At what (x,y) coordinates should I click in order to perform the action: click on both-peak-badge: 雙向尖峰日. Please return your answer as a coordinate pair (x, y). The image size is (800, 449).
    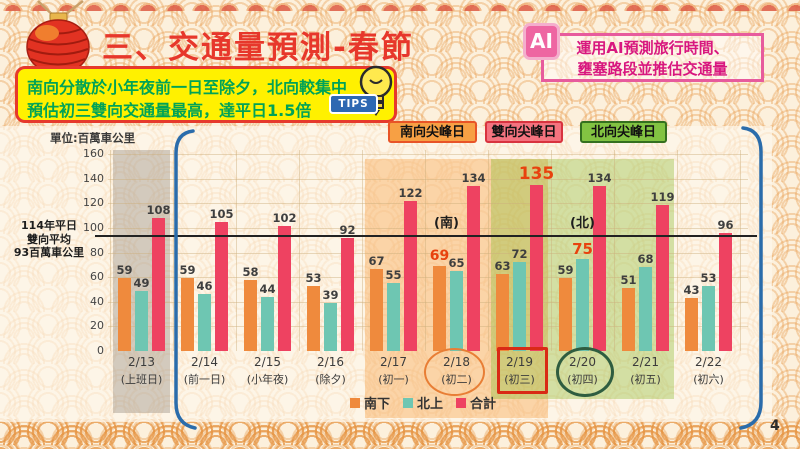
    Looking at the image, I should click on (524, 132).